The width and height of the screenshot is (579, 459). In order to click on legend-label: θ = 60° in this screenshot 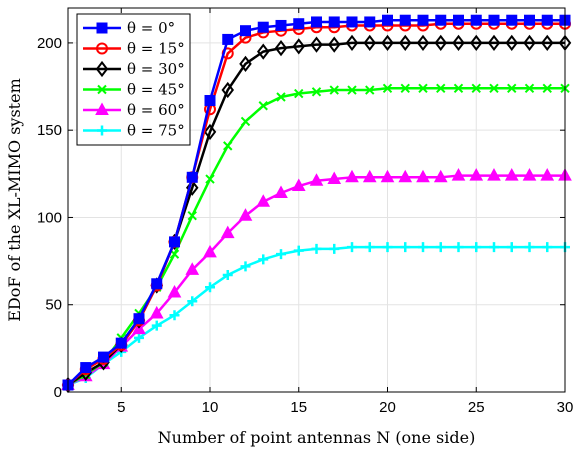, I will do `click(156, 110)`.